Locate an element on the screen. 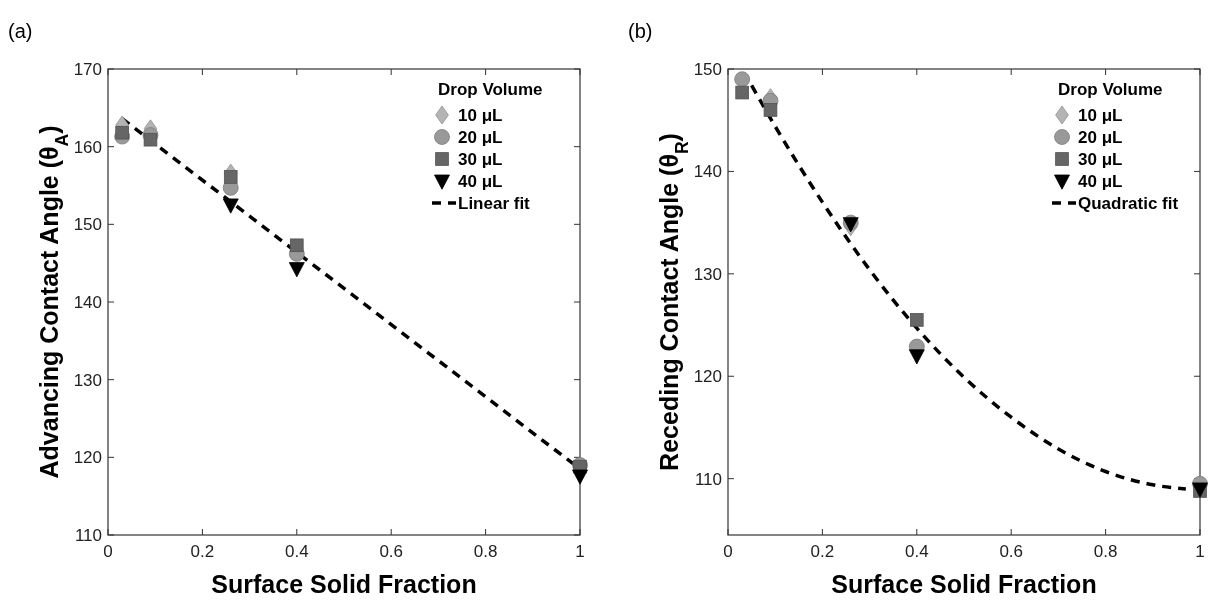  y-tick-label: 160 is located at coordinates (87, 147).